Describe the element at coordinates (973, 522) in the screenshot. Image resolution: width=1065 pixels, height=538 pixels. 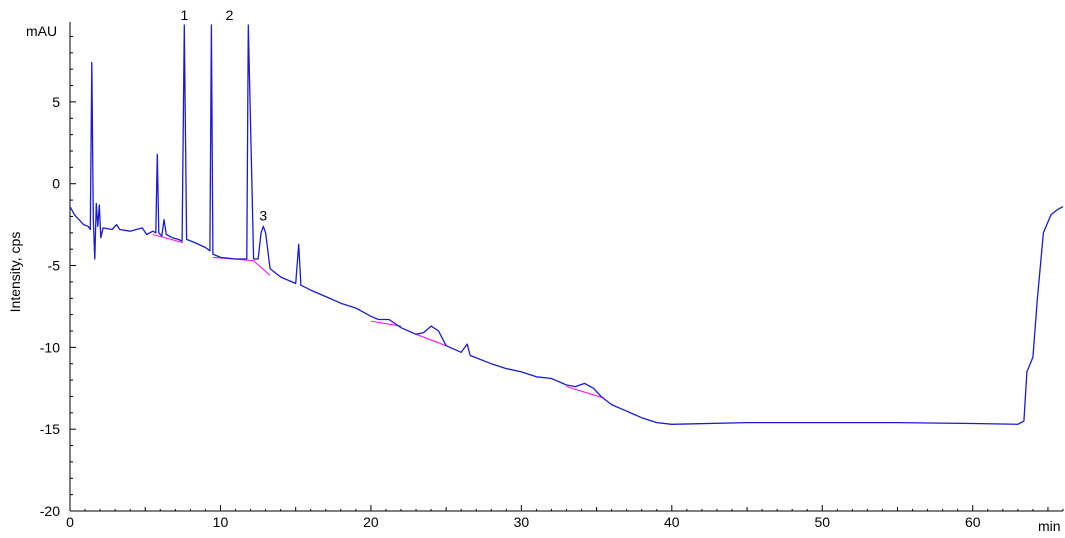
I see `x-tick-label: 60` at that location.